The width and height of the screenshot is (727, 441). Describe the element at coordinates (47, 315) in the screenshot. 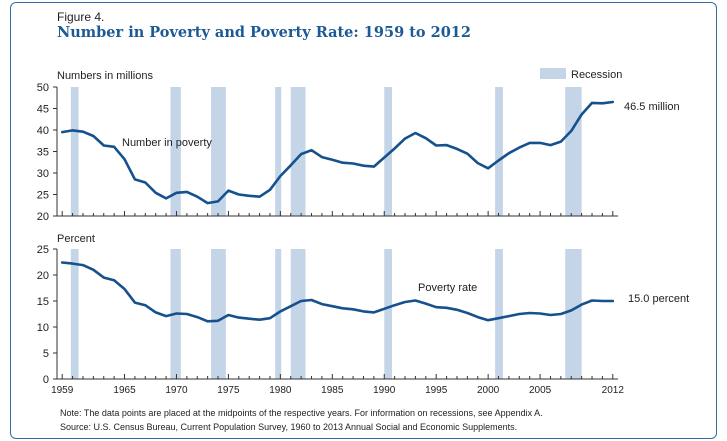

I see `bottom-y-axis: 0 5 10 15 20 25` at that location.